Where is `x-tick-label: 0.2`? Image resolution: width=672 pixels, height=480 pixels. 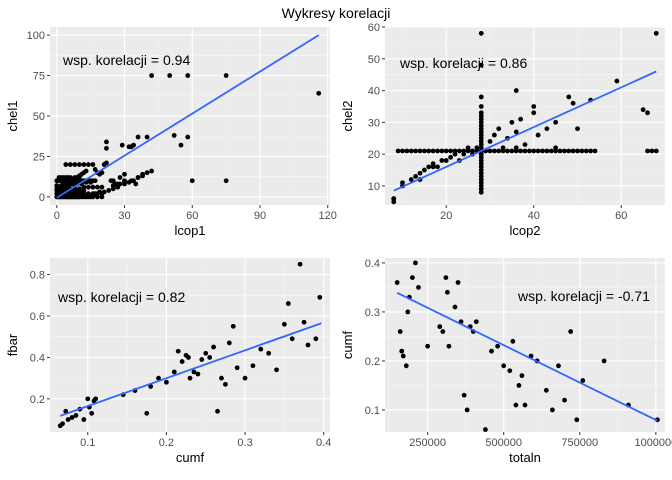
x-tick-label: 0.2 is located at coordinates (166, 443).